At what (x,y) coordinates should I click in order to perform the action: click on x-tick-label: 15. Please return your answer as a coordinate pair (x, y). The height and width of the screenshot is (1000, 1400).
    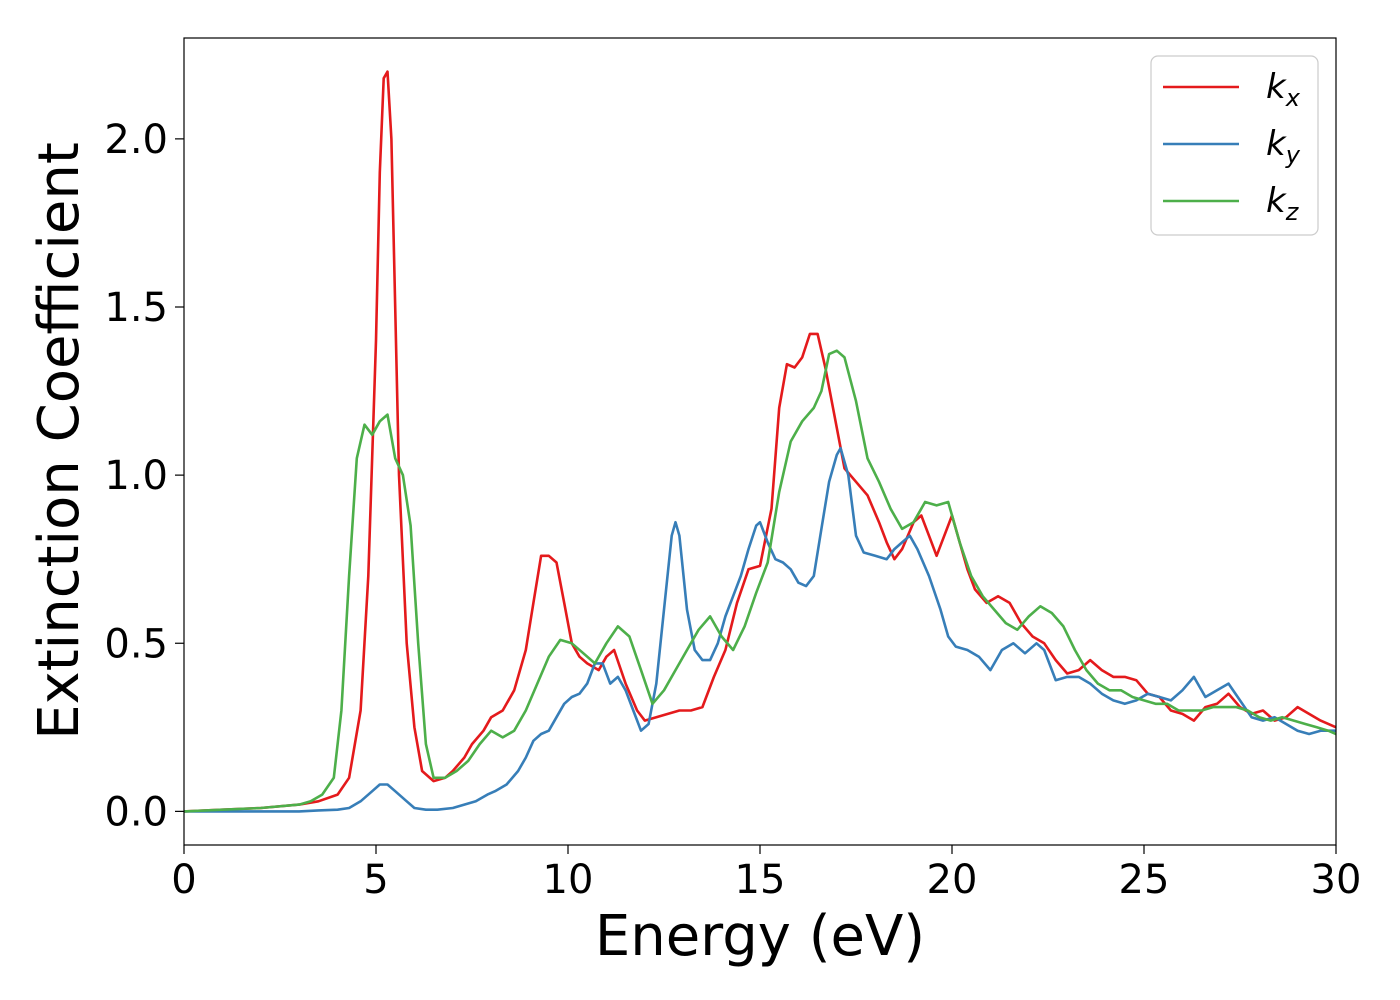
    Looking at the image, I should click on (760, 880).